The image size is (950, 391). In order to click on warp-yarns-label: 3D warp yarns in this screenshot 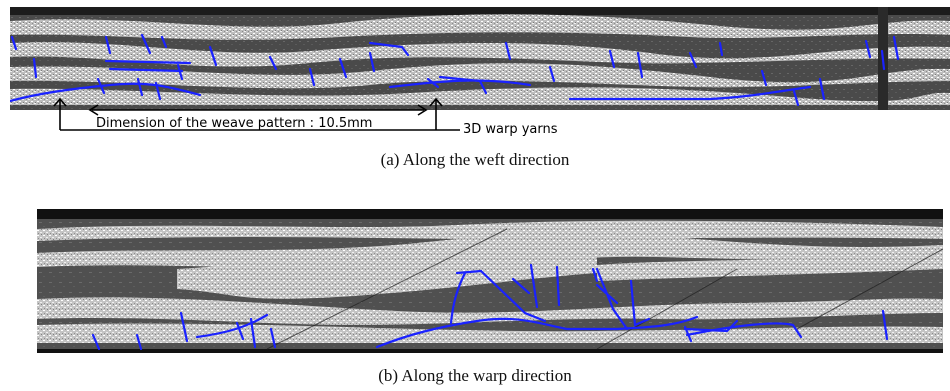, I will do `click(510, 129)`.